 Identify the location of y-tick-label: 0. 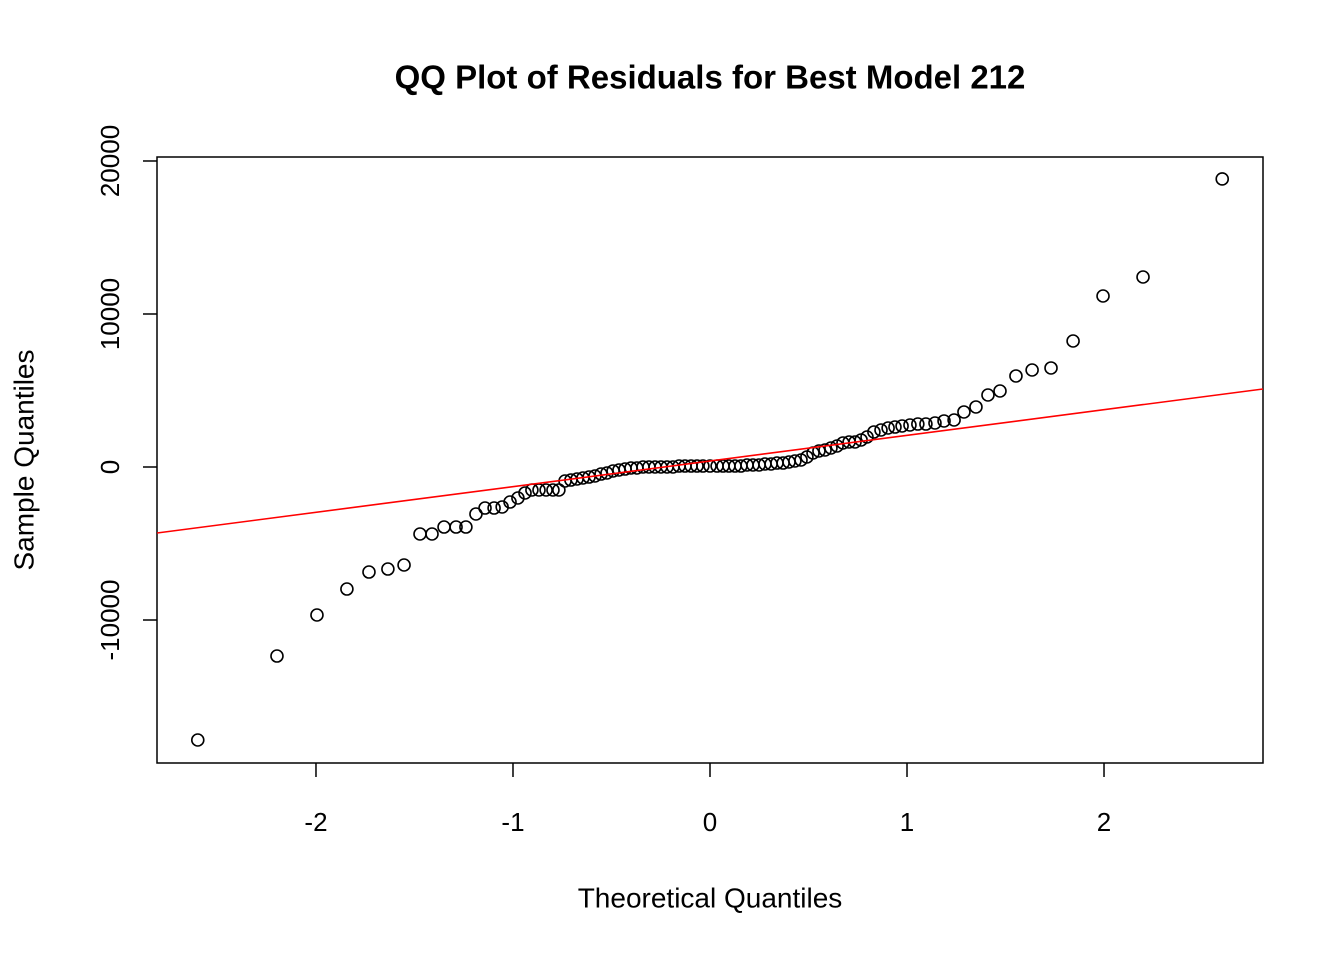
(110, 467).